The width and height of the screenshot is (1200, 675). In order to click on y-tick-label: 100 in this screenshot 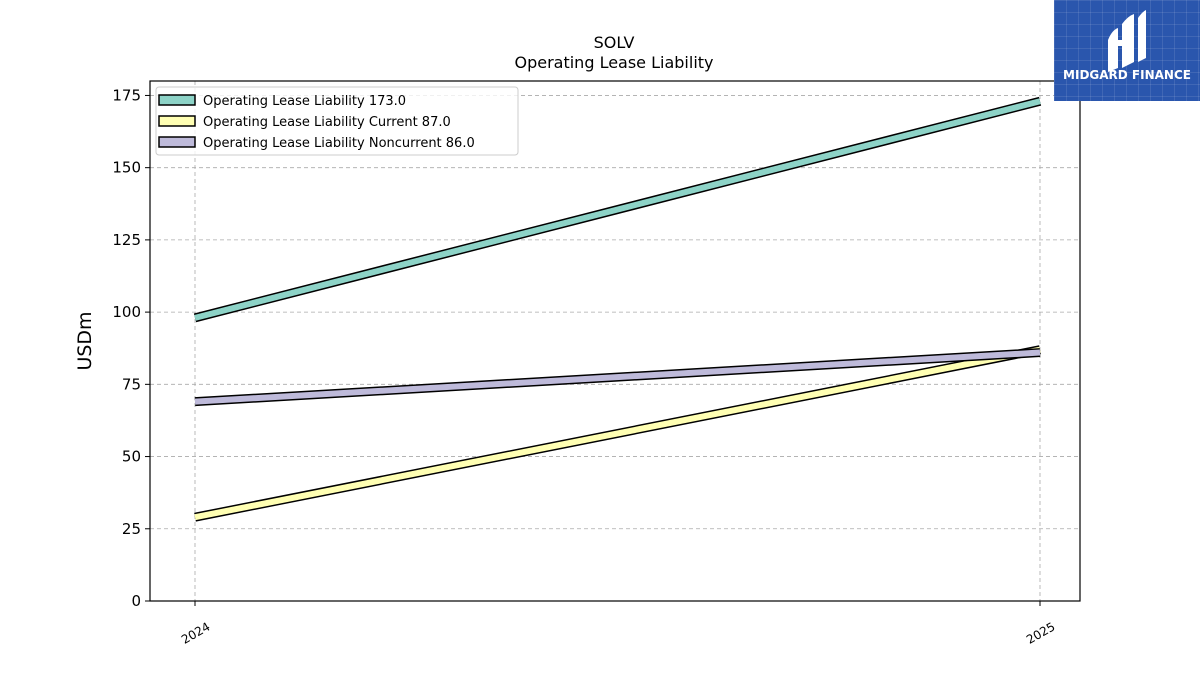, I will do `click(126, 312)`.